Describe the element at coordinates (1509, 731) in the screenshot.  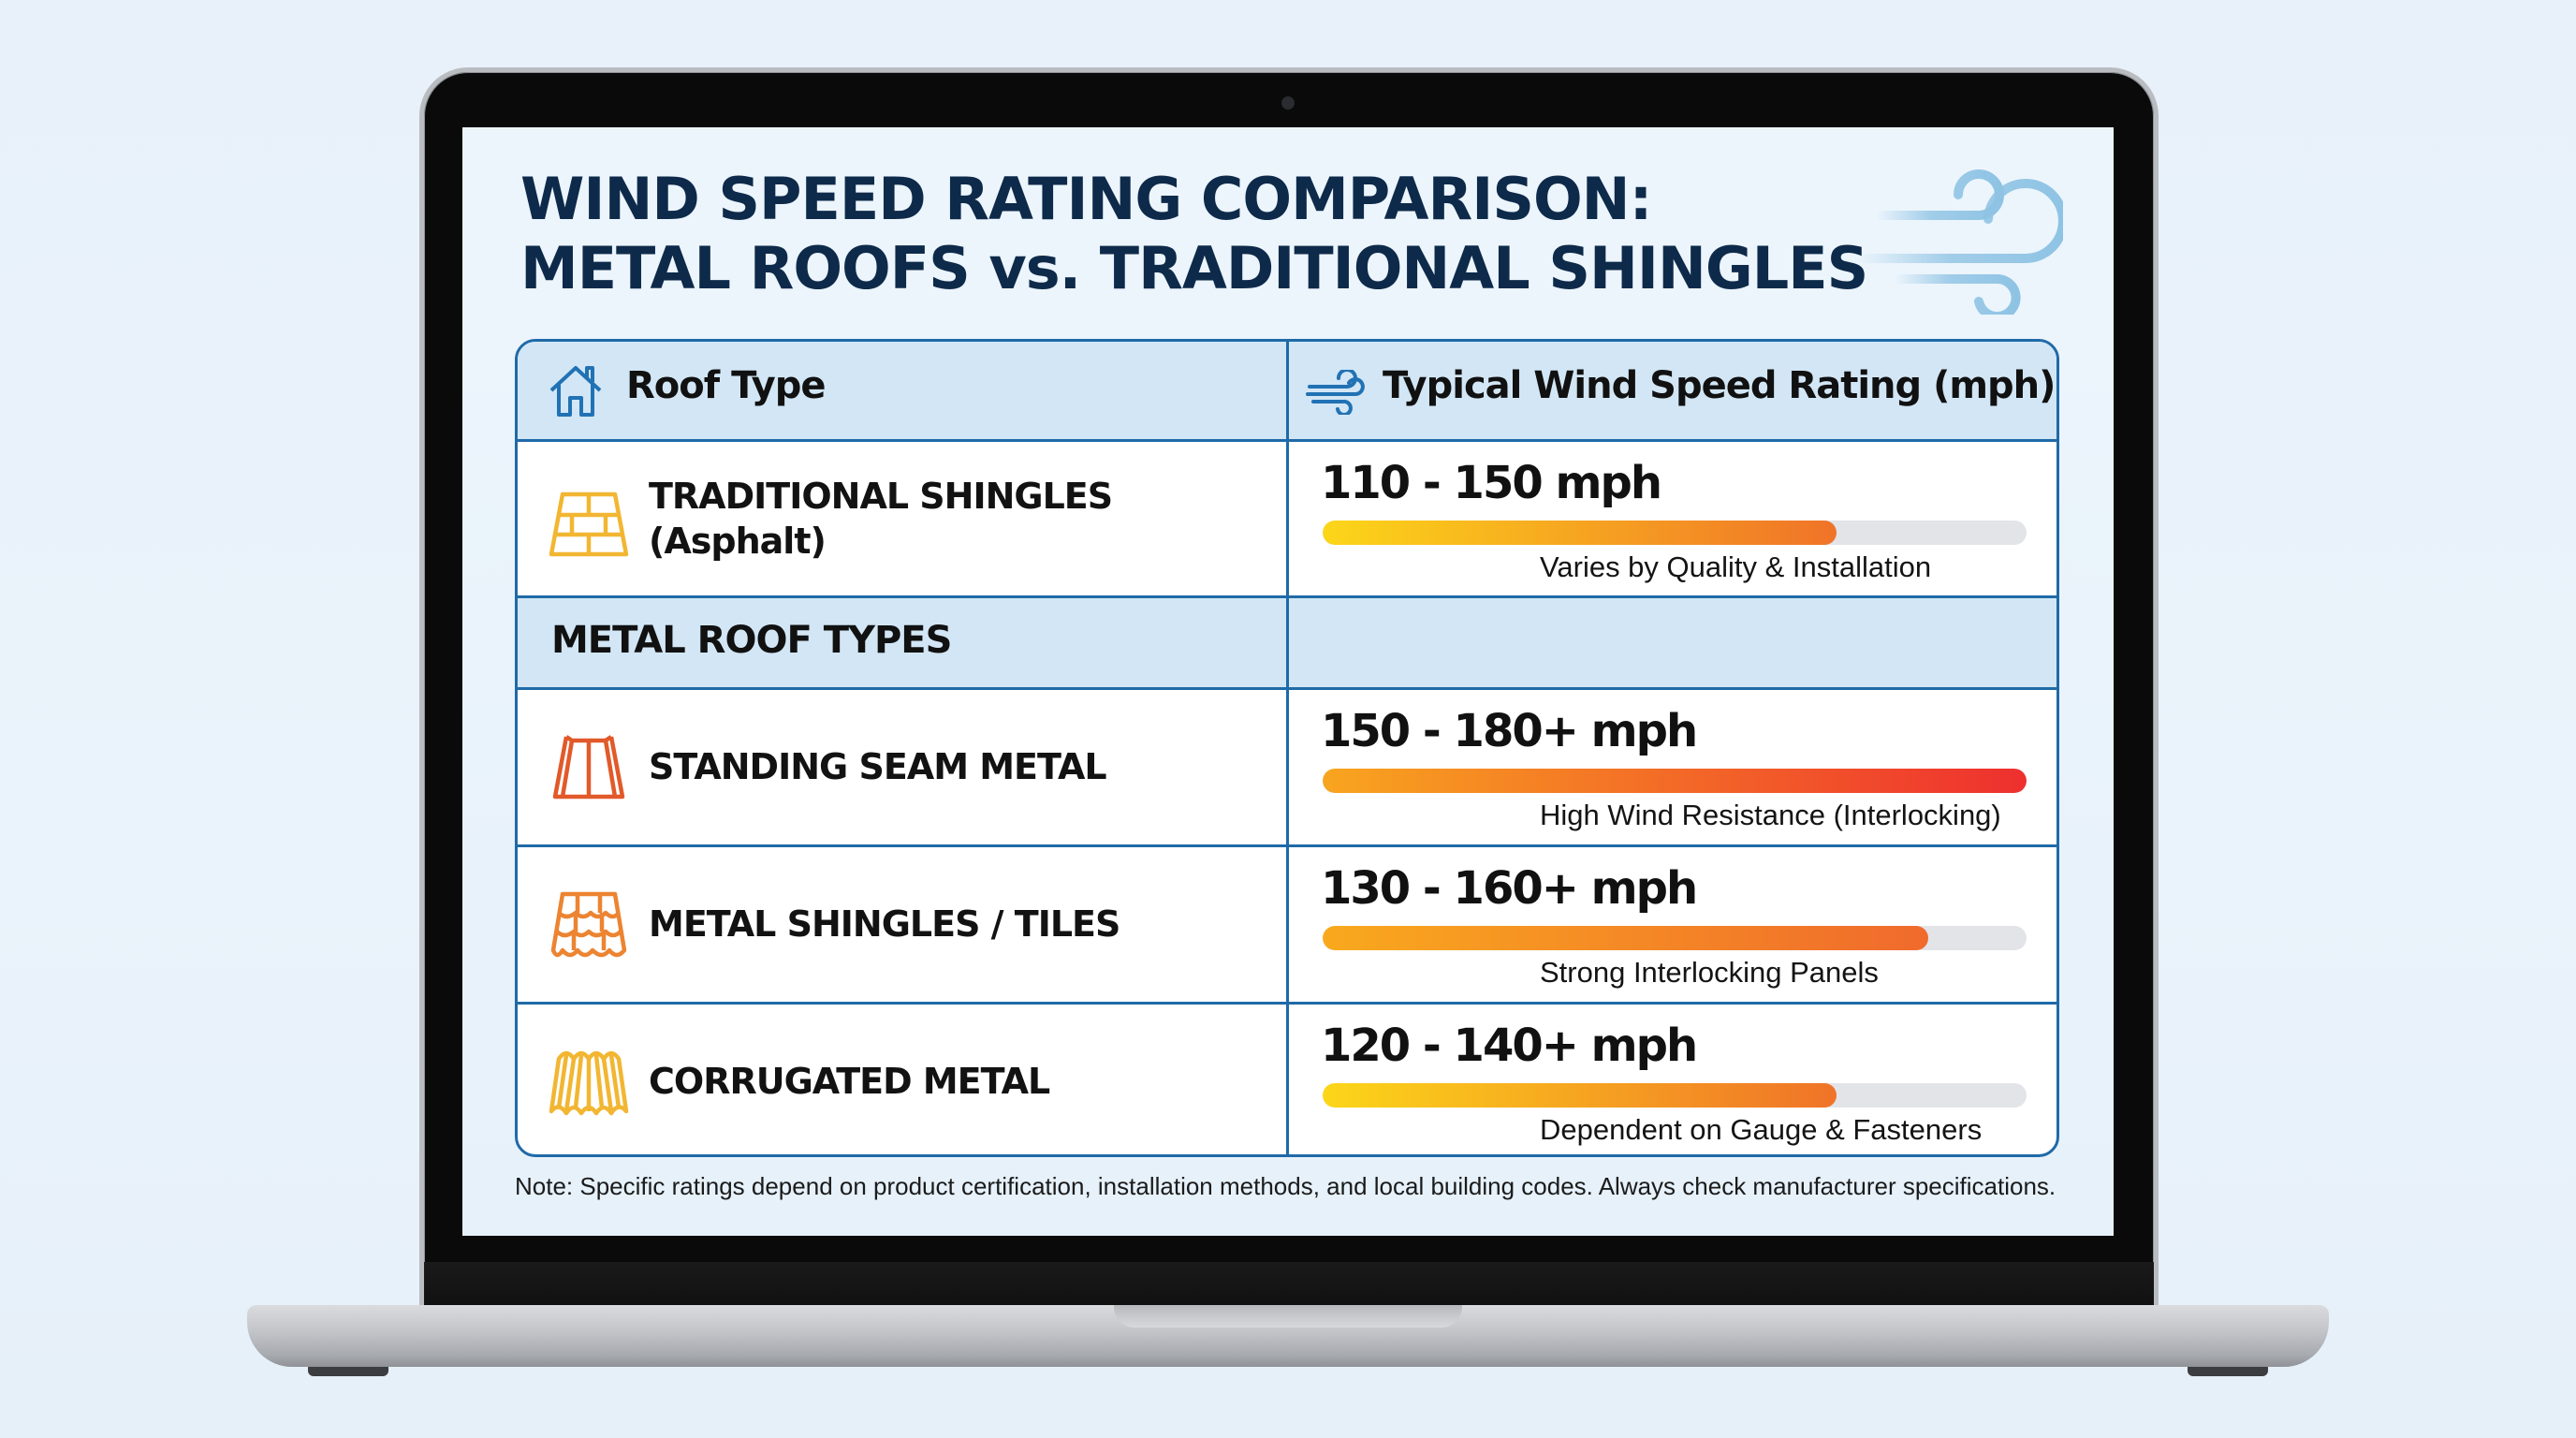
I see `rating-value: 150 - 180+ mph` at that location.